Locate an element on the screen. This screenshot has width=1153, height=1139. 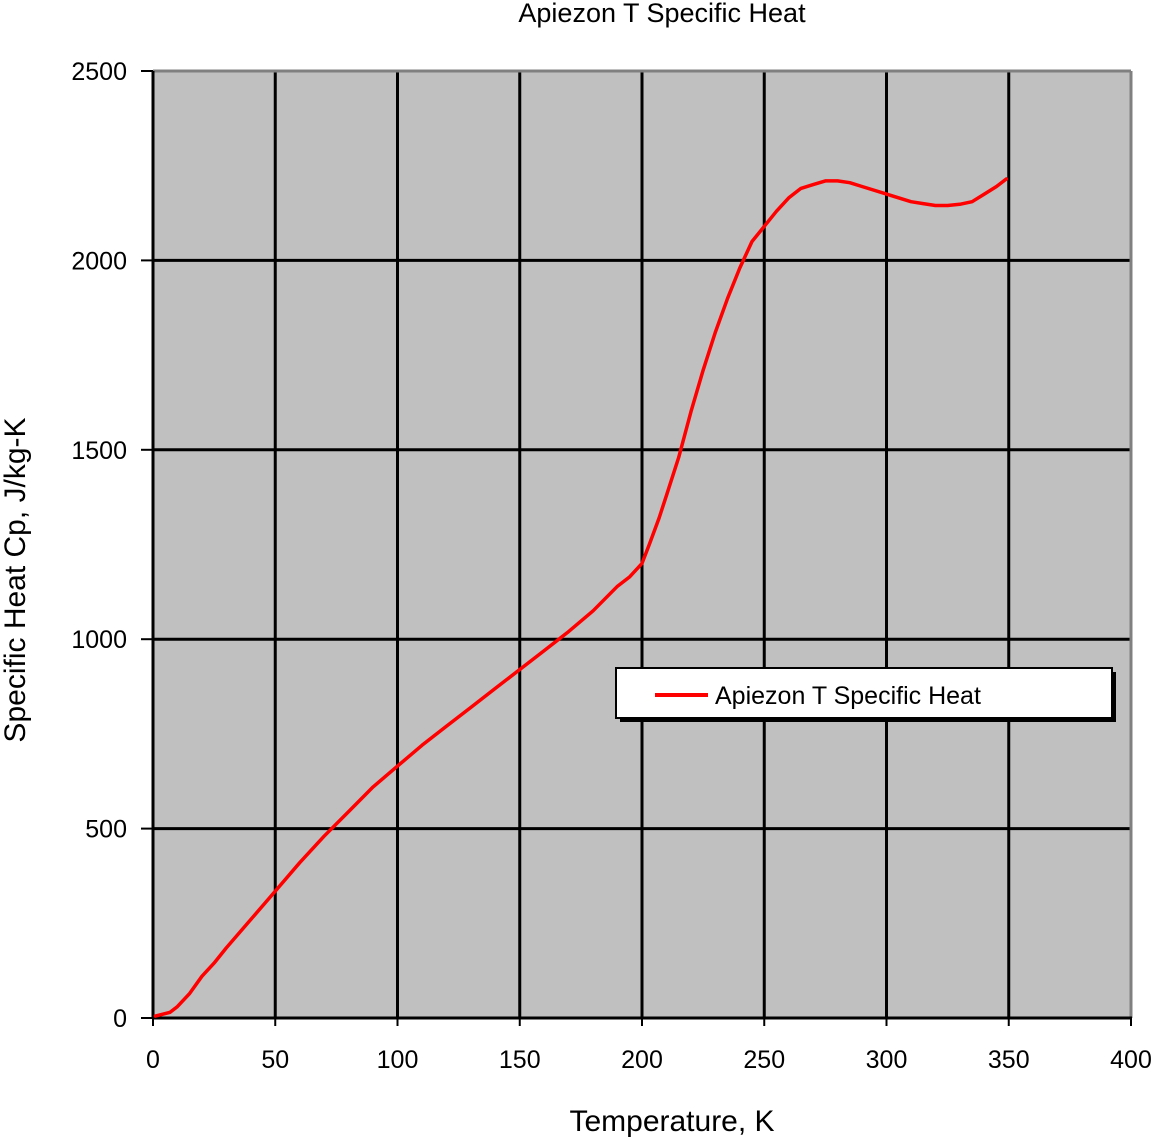
x-tick-label: 250 is located at coordinates (764, 1060).